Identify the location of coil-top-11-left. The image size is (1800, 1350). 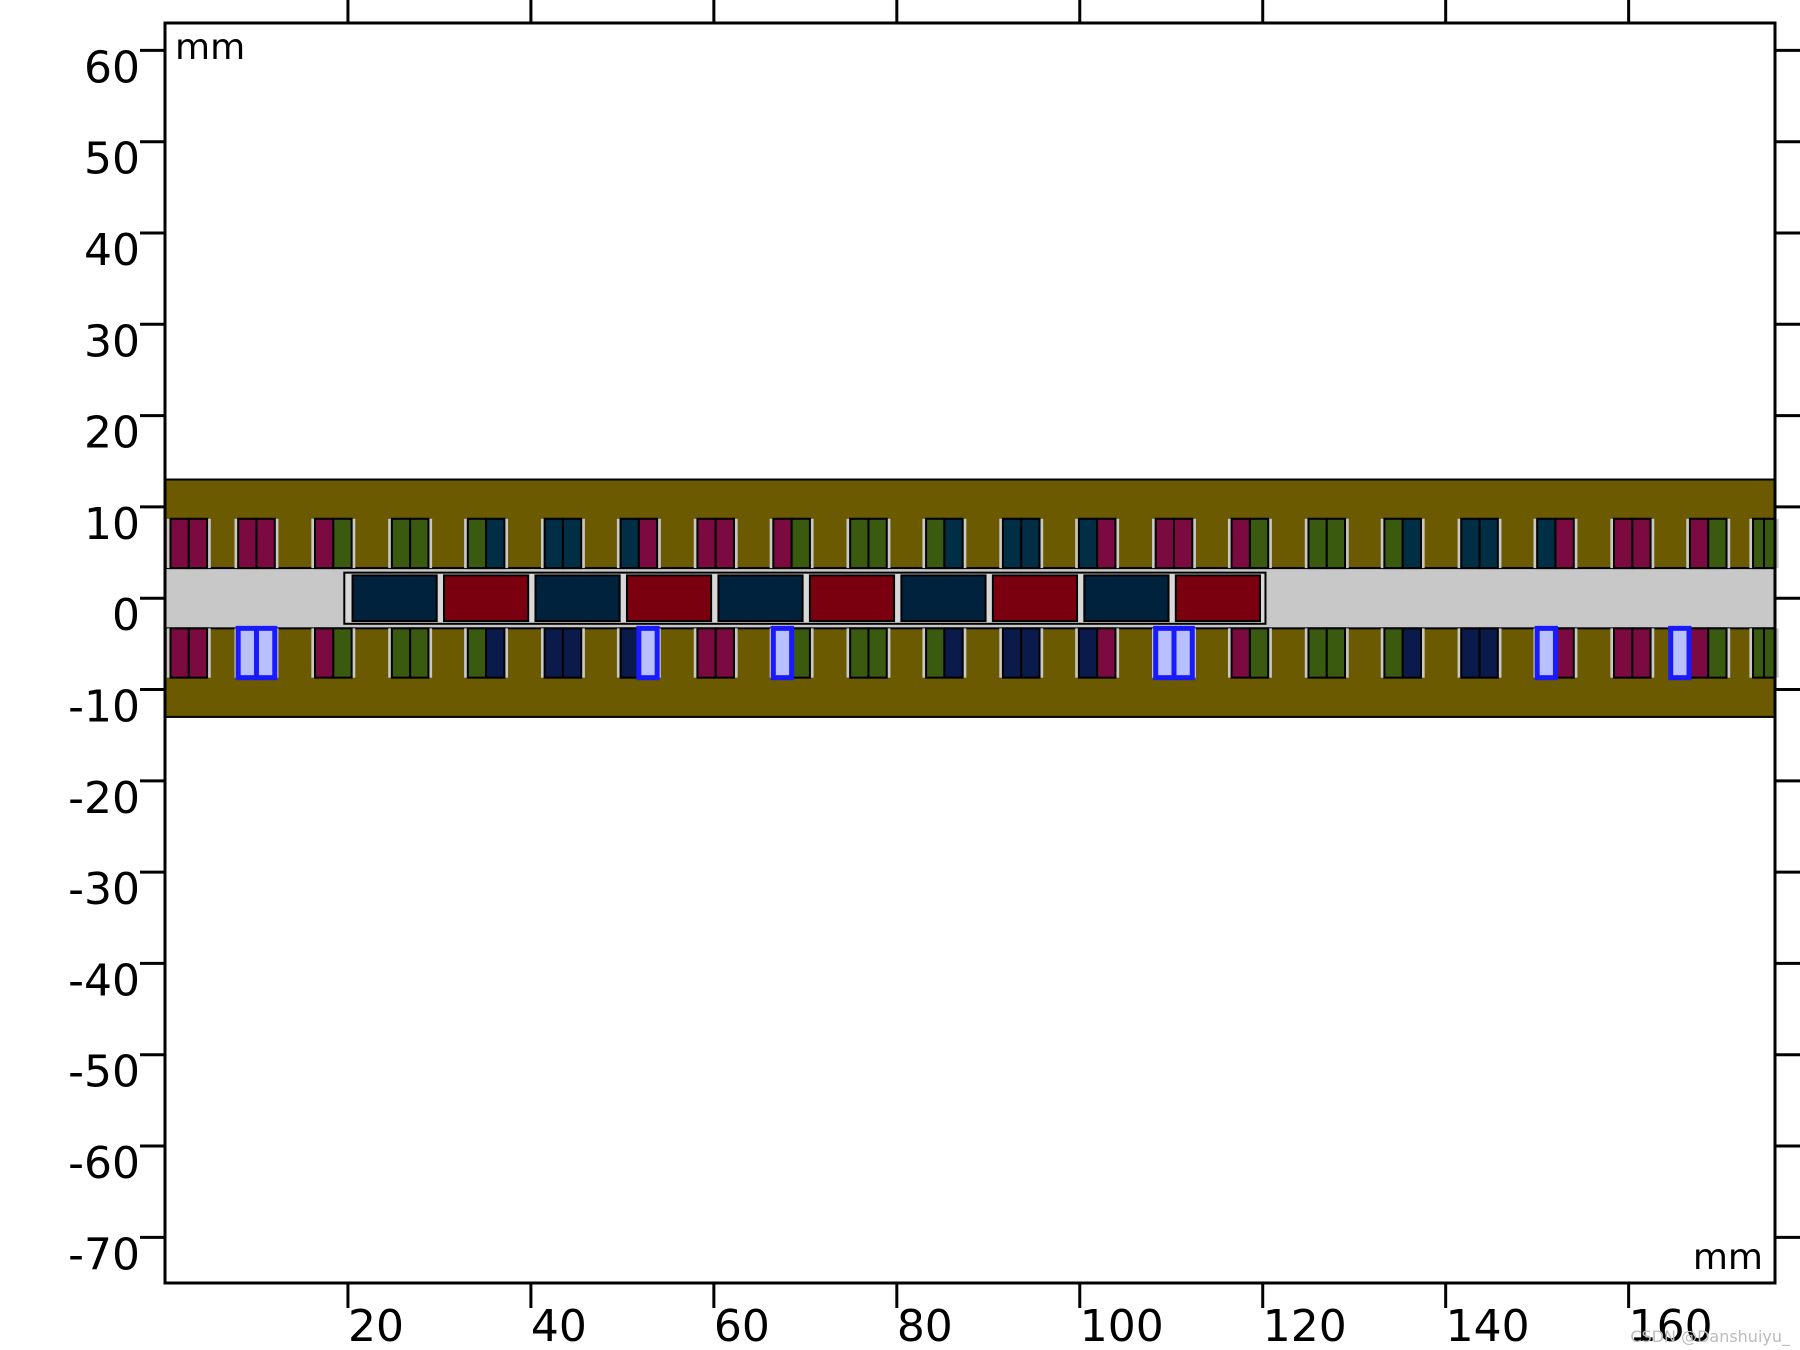
(1012, 543).